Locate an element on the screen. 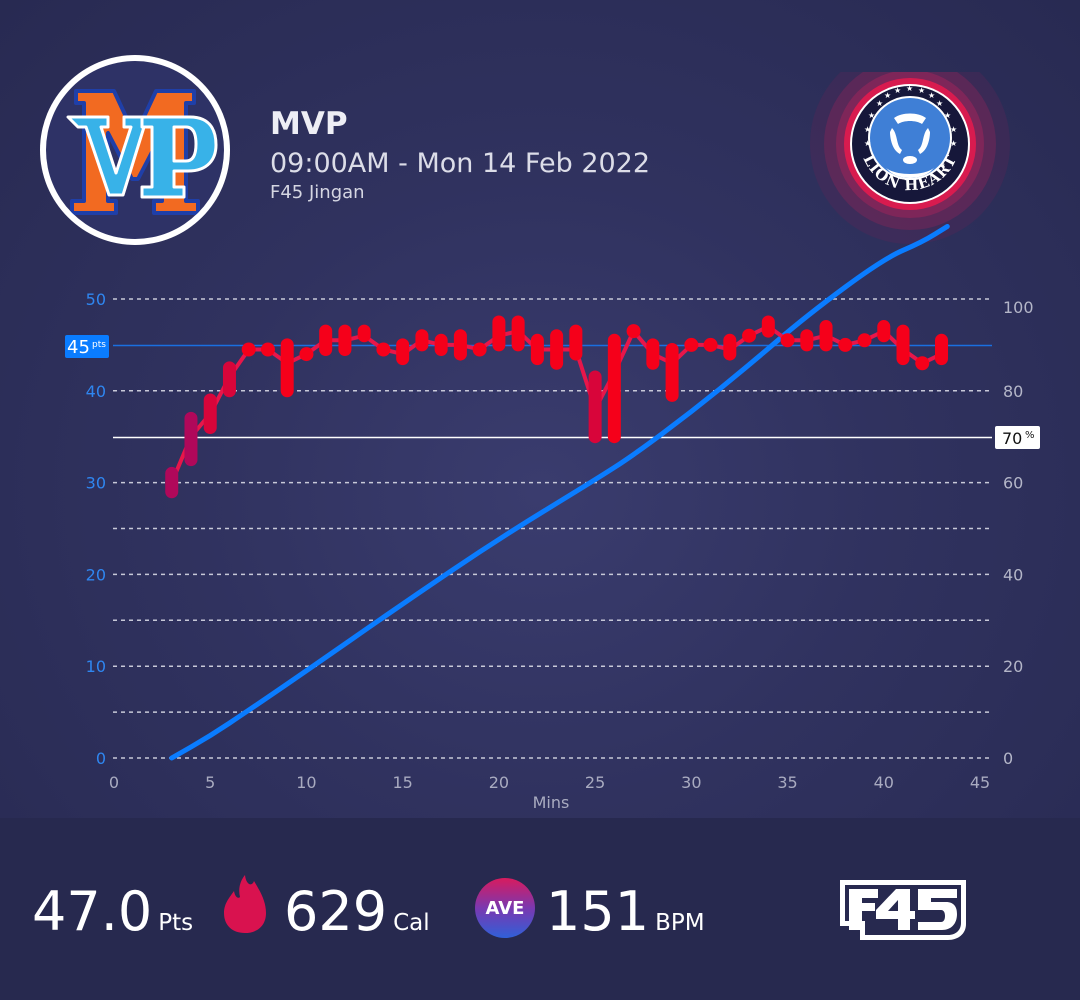 This screenshot has width=1080, height=1000. x-axis-tick: 20 is located at coordinates (499, 782).